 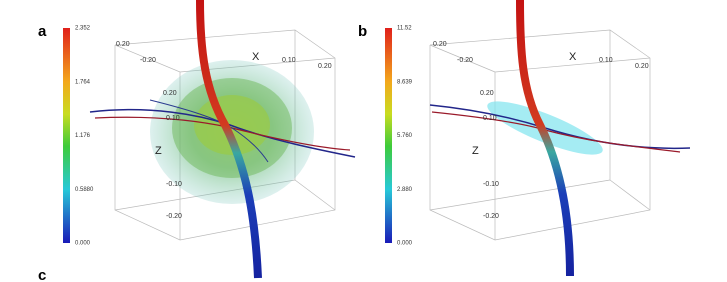 I want to click on colorbar-label: 5.760, so click(x=405, y=136).